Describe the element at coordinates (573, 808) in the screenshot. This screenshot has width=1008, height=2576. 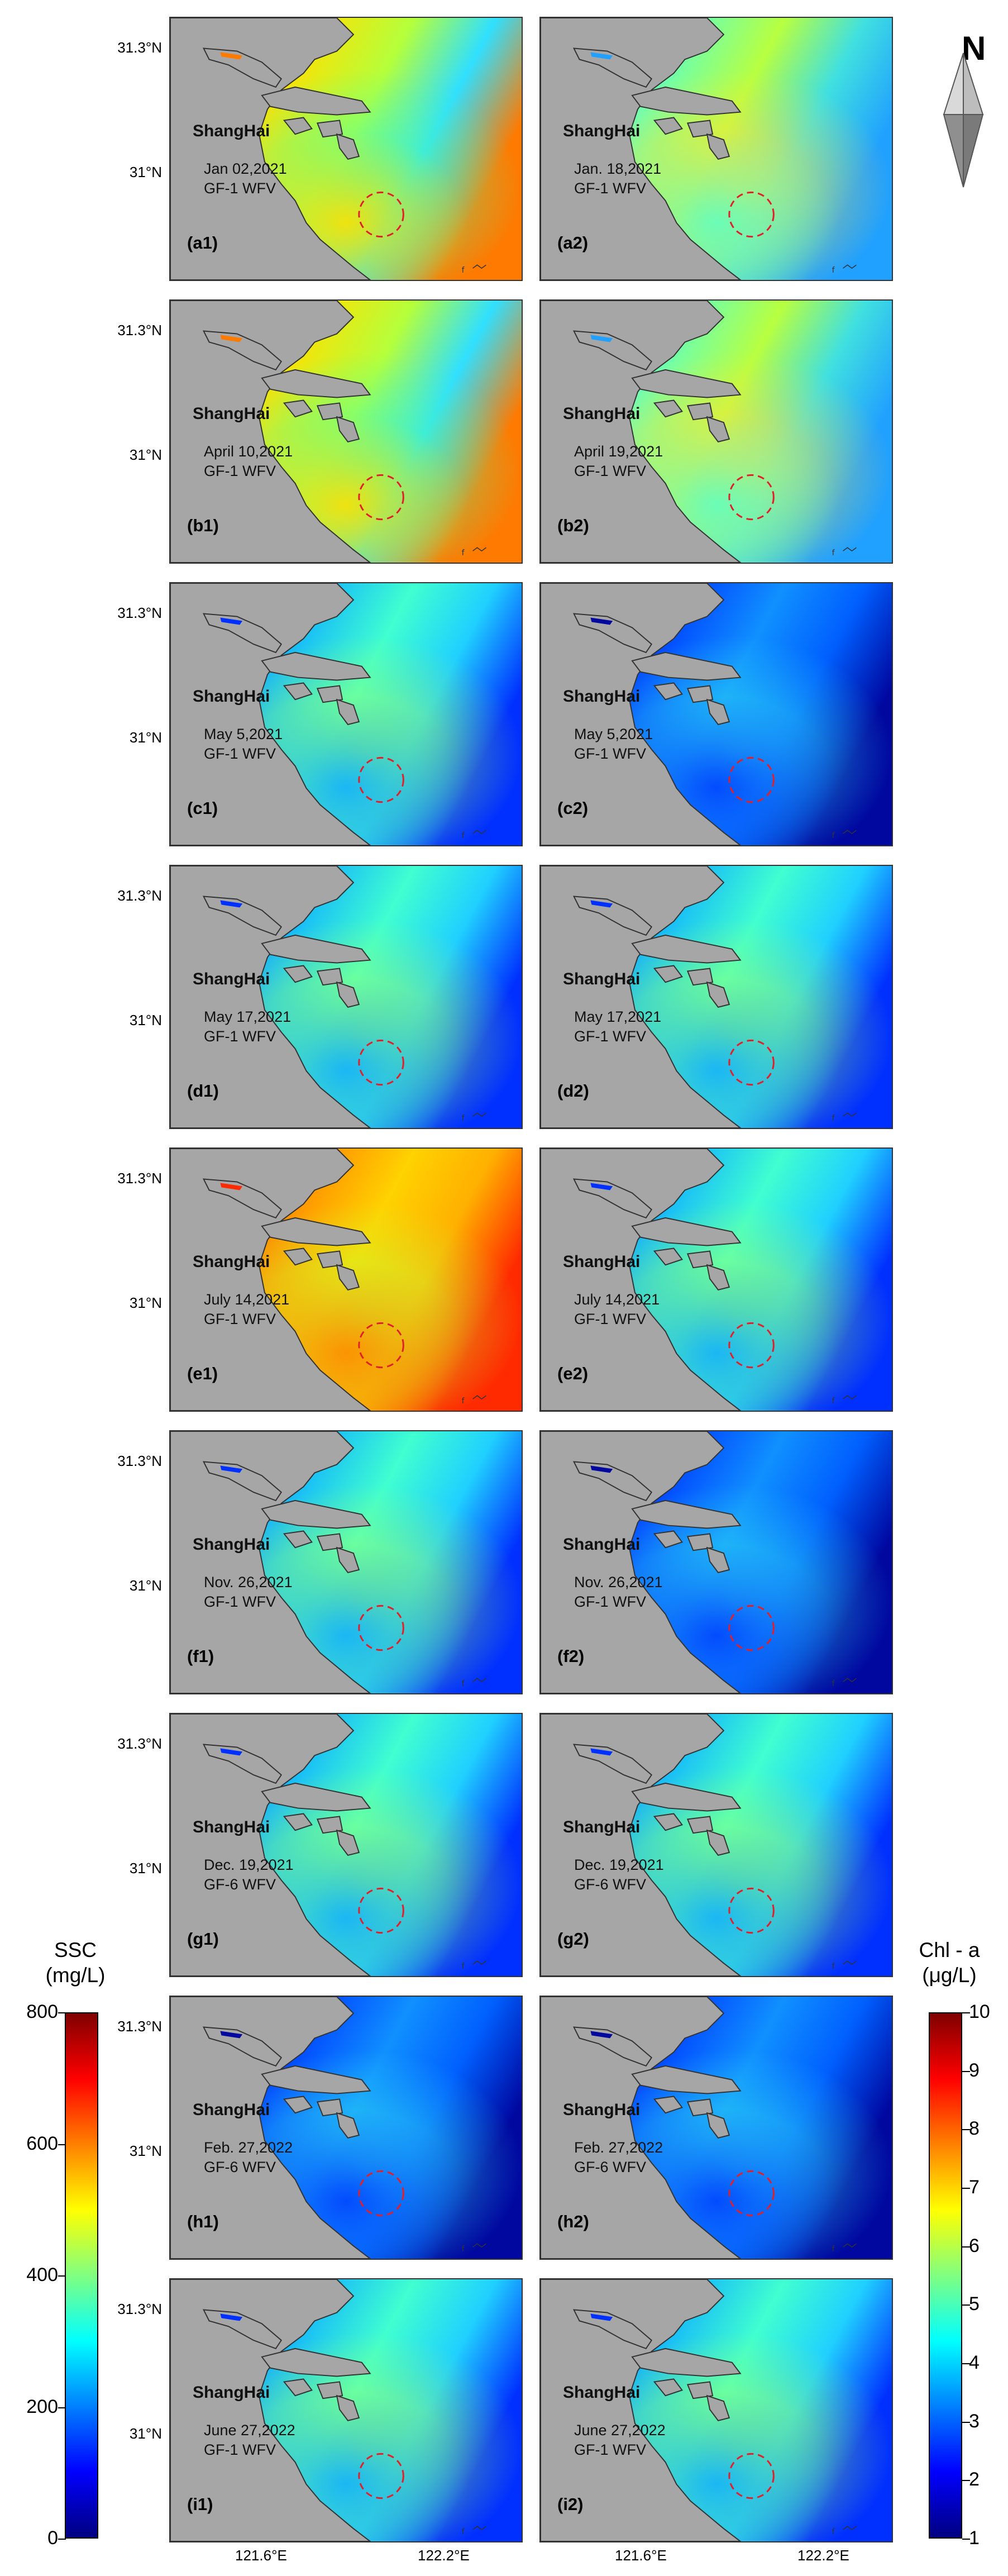
I see `panel-label: (c2)` at that location.